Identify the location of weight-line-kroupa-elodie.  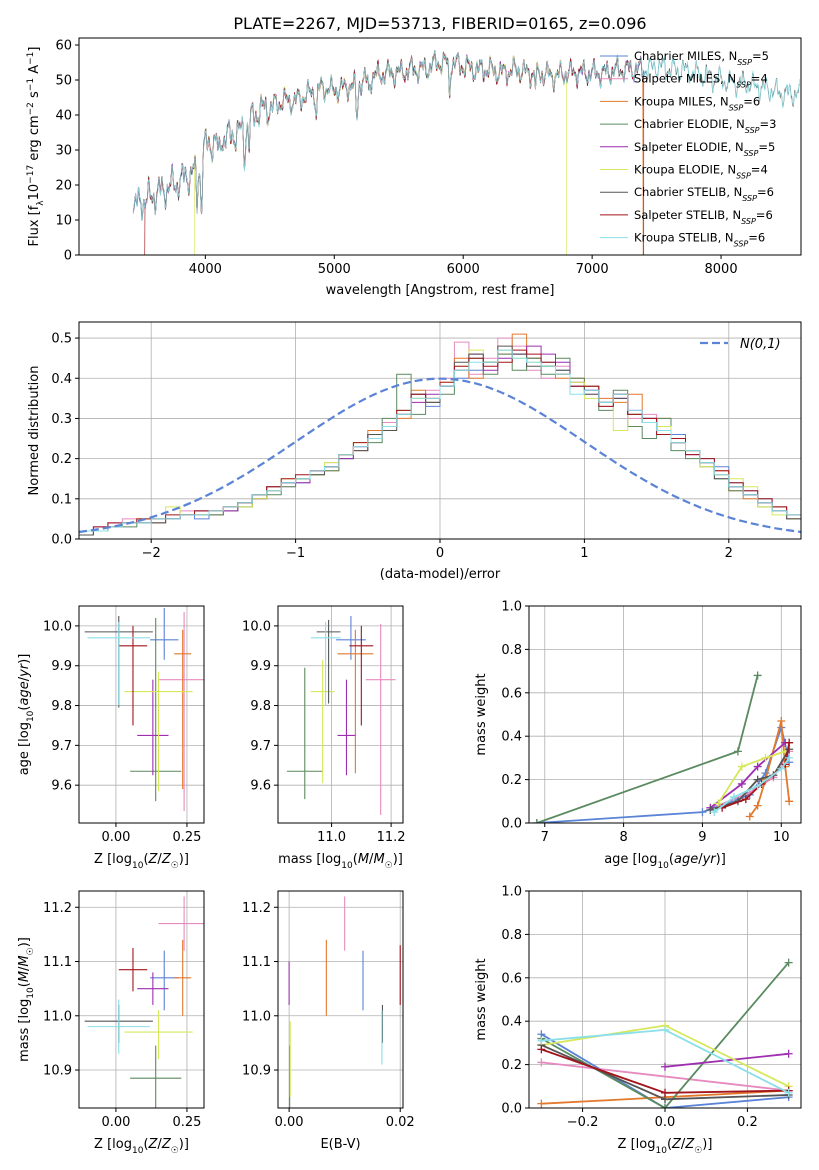
(751, 777).